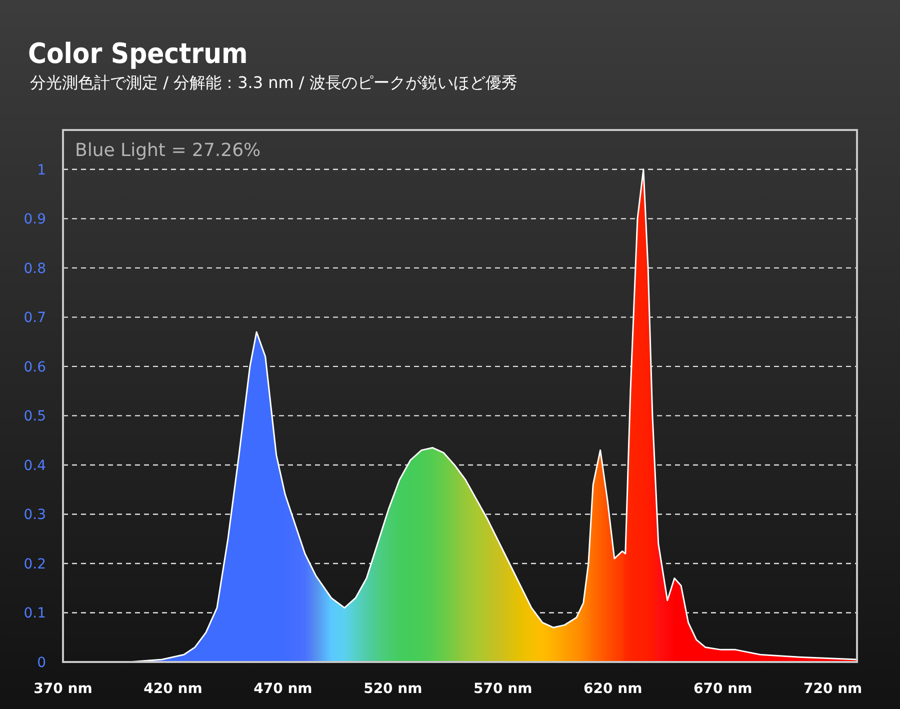 The height and width of the screenshot is (709, 900). Describe the element at coordinates (35, 318) in the screenshot. I see `y-tick-label: 0.7` at that location.